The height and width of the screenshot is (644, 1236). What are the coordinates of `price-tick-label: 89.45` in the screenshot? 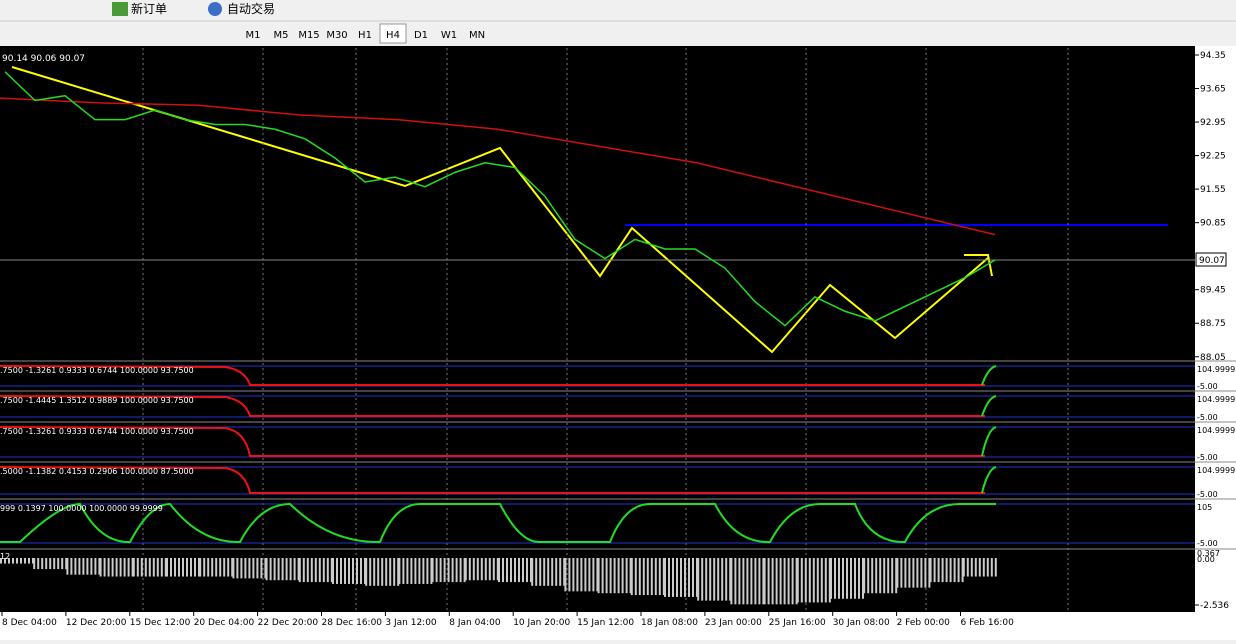 It's located at (1213, 291).